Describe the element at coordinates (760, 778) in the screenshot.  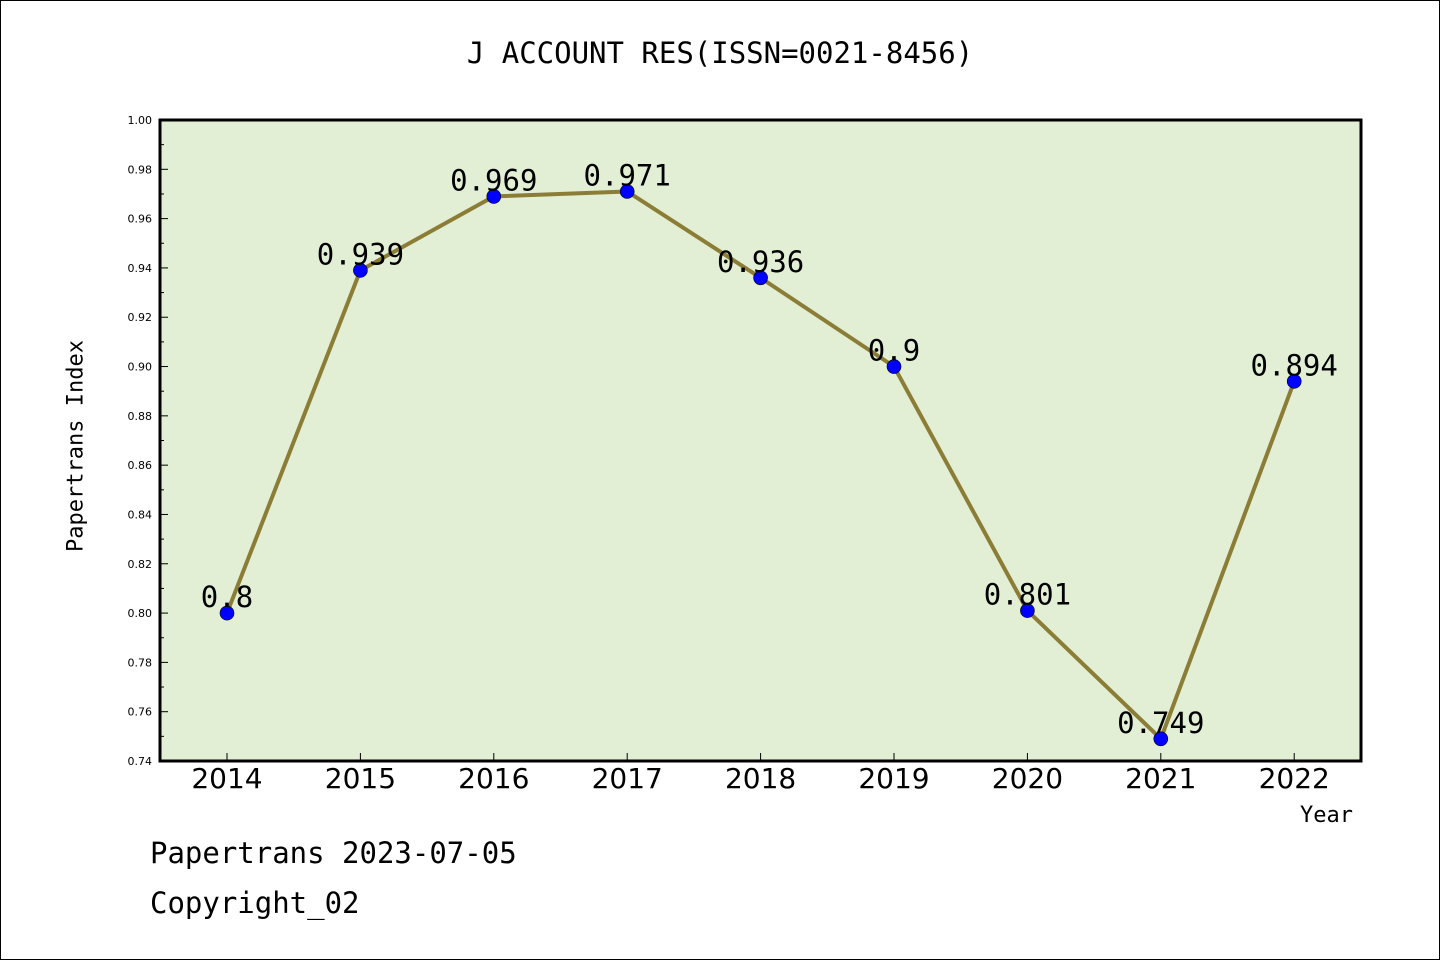
I see `x-tick-label: 2018` at that location.